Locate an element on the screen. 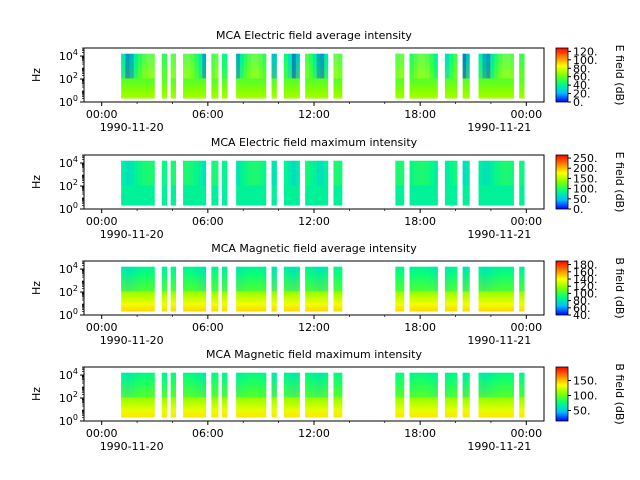 The height and width of the screenshot is (480, 640). colorbar-tick-label: 140. is located at coordinates (585, 279).